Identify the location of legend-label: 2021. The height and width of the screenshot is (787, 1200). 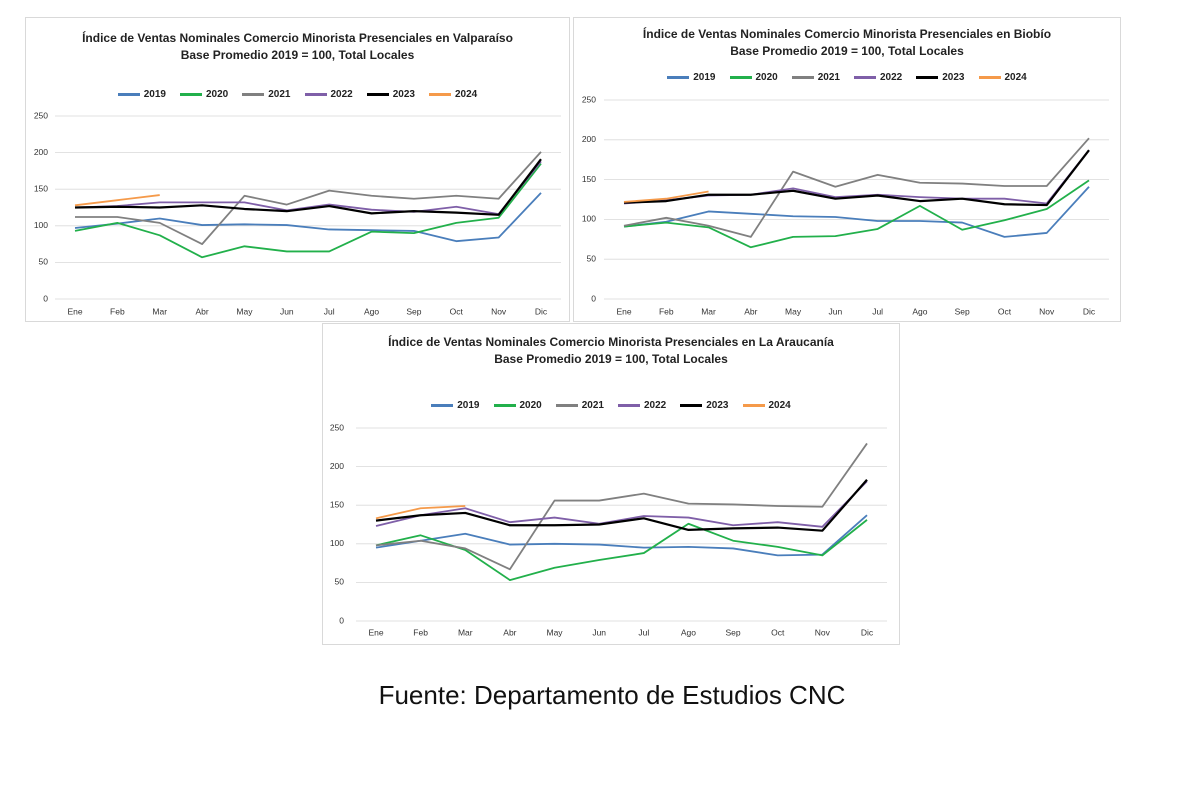
(828, 77).